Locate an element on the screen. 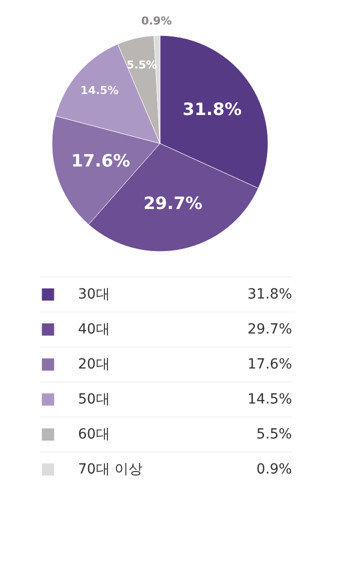  data-label: 0.9% is located at coordinates (156, 21).